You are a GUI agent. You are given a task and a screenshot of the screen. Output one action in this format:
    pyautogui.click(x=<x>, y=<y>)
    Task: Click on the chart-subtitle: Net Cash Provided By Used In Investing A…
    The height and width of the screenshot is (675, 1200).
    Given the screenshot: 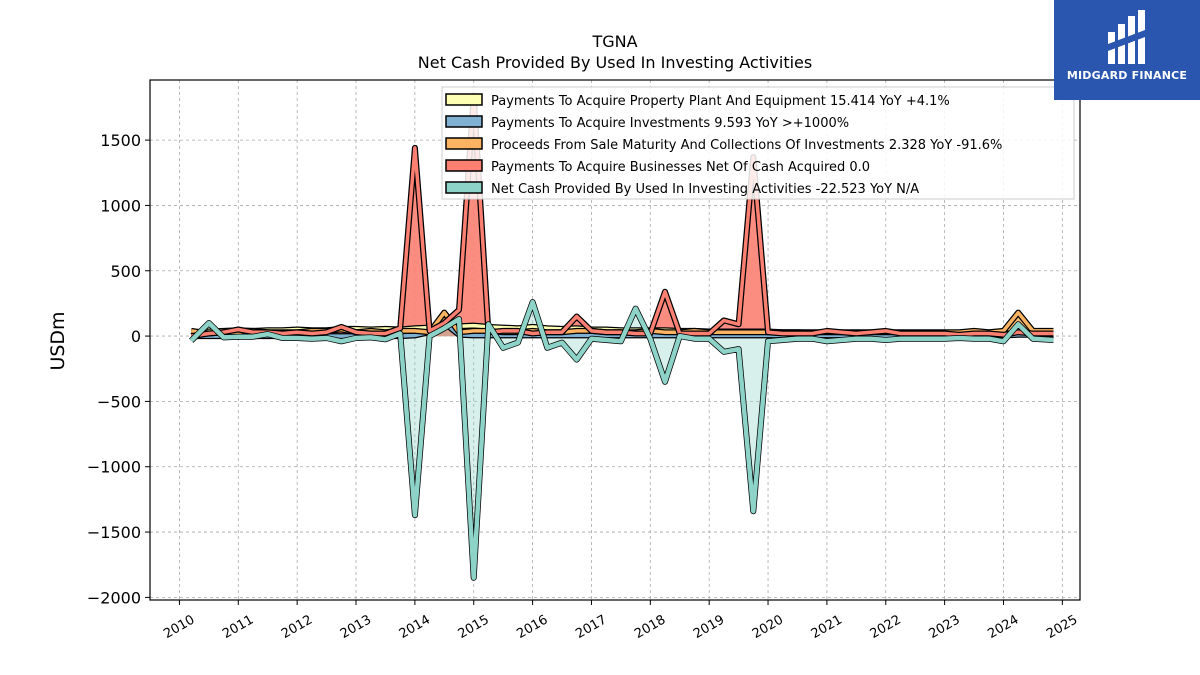 What is the action you would take?
    pyautogui.click(x=615, y=62)
    